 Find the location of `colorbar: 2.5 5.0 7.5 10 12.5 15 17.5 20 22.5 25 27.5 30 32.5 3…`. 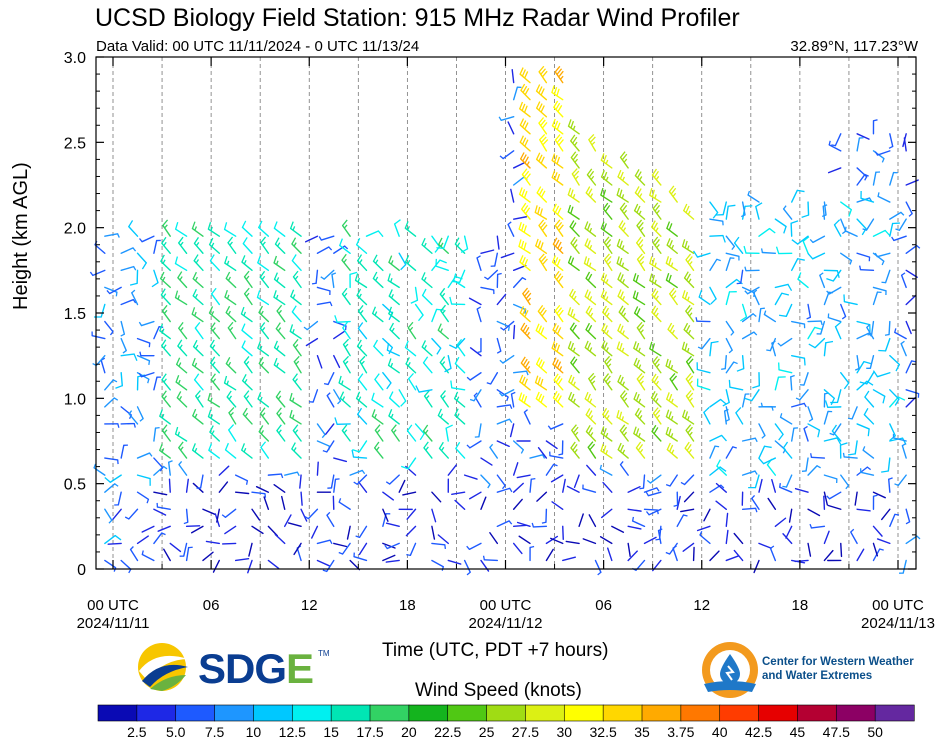

colorbar: 2.5 5.0 7.5 10 12.5 15 17.5 20 22.5 25 27.5 30 32.5 3… is located at coordinates (506, 722).